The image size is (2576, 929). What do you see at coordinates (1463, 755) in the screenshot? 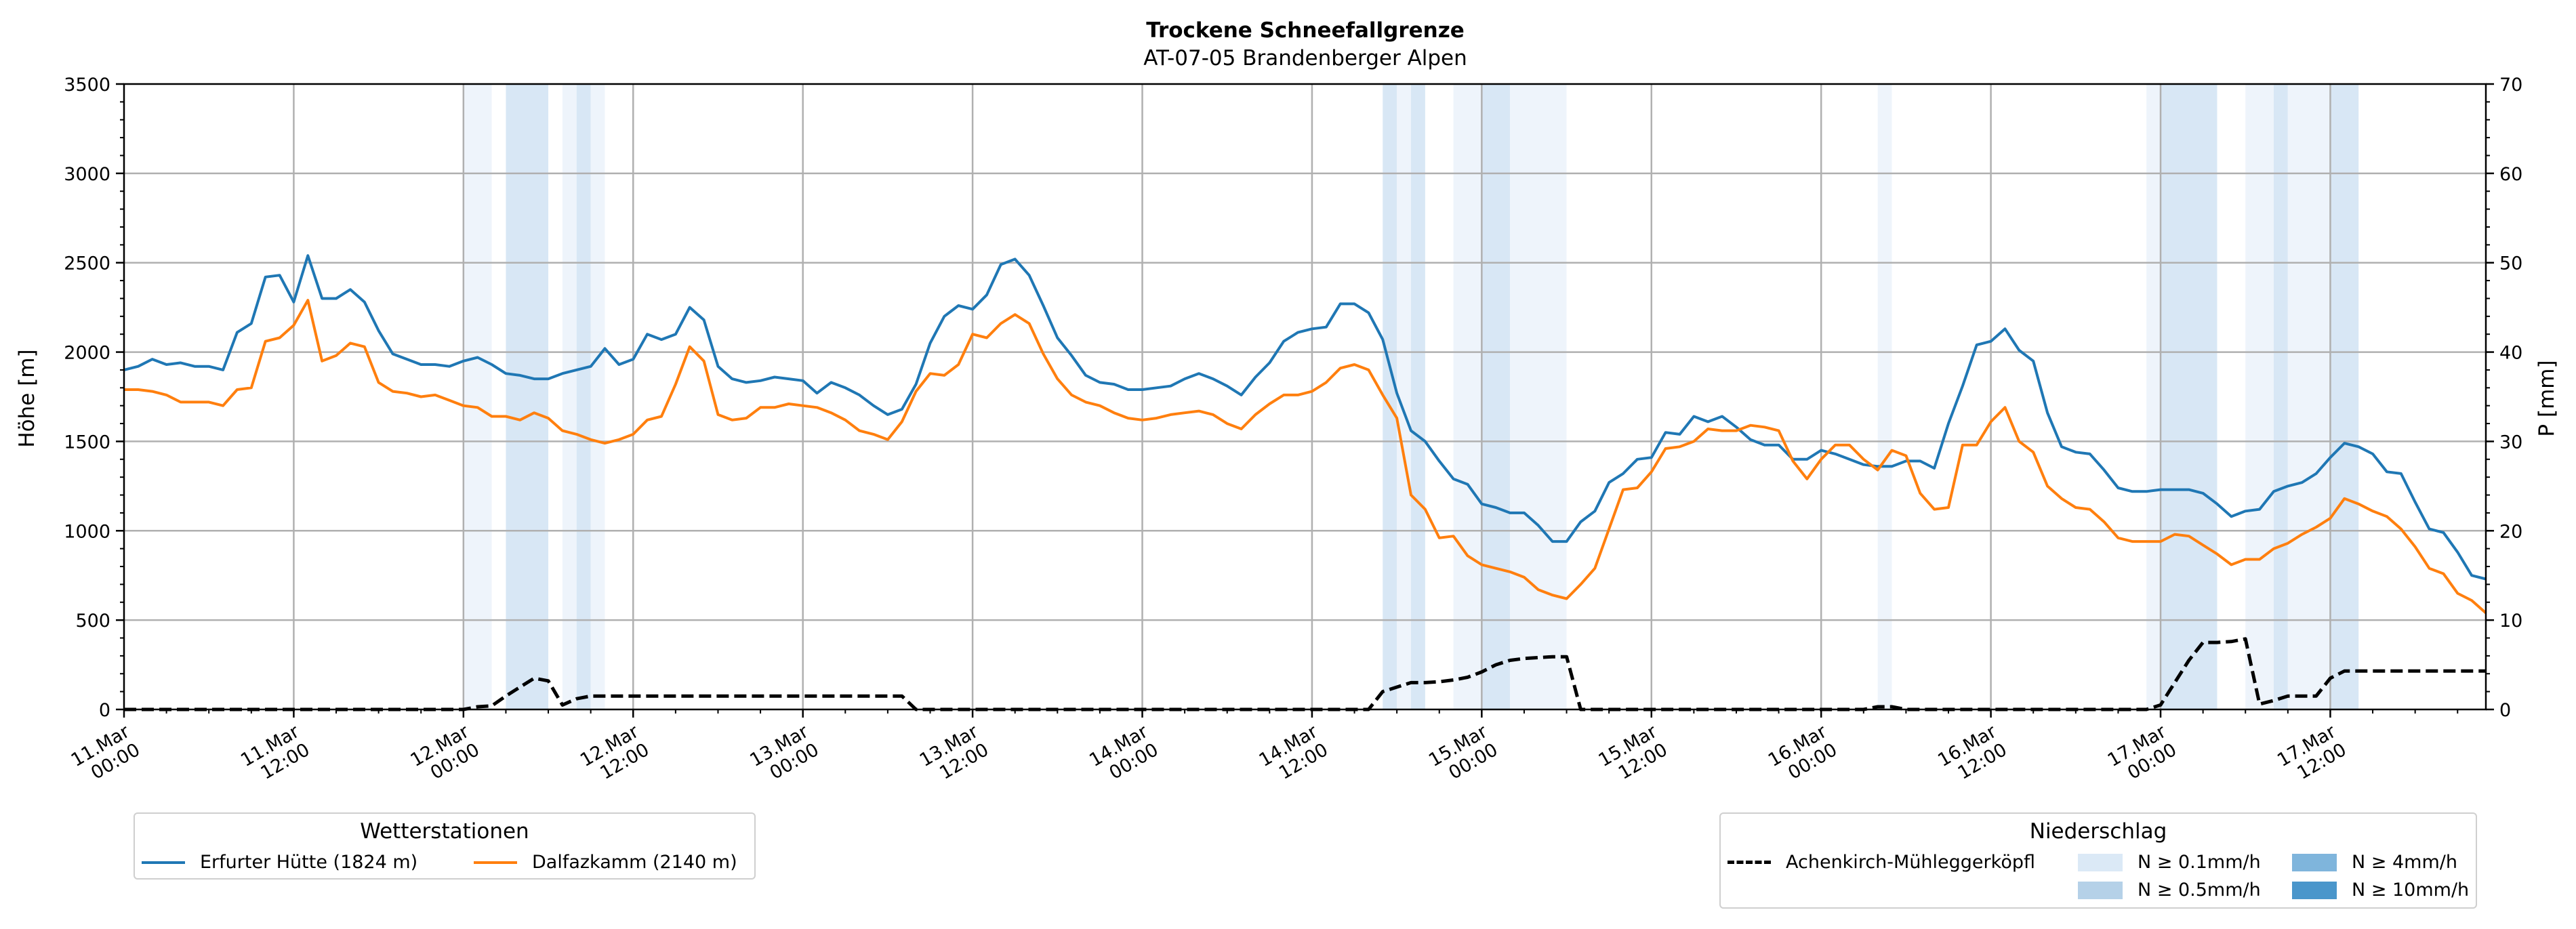
I see `x-tick-label-8: 15.Mar00:00` at bounding box center [1463, 755].